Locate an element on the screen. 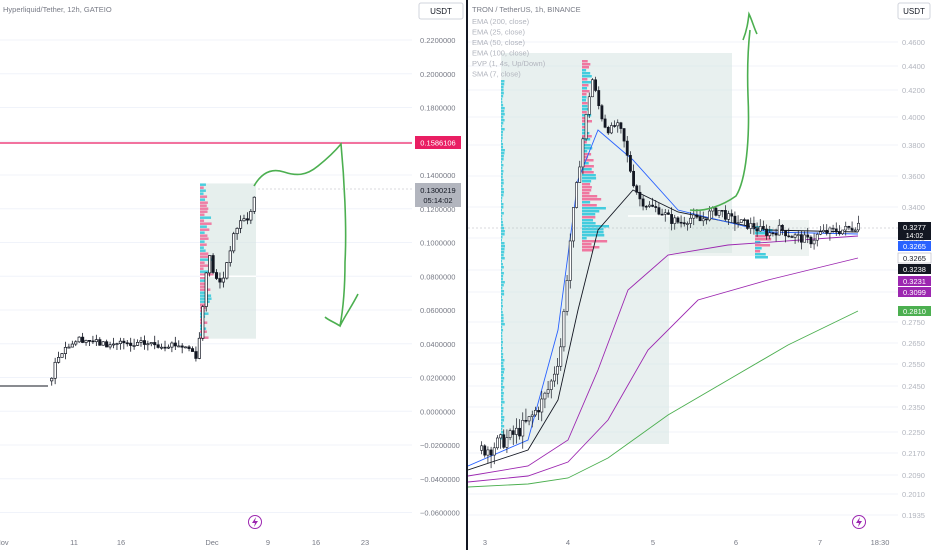 The image size is (932, 550). y-tick-label: 0.2170 is located at coordinates (913, 453).